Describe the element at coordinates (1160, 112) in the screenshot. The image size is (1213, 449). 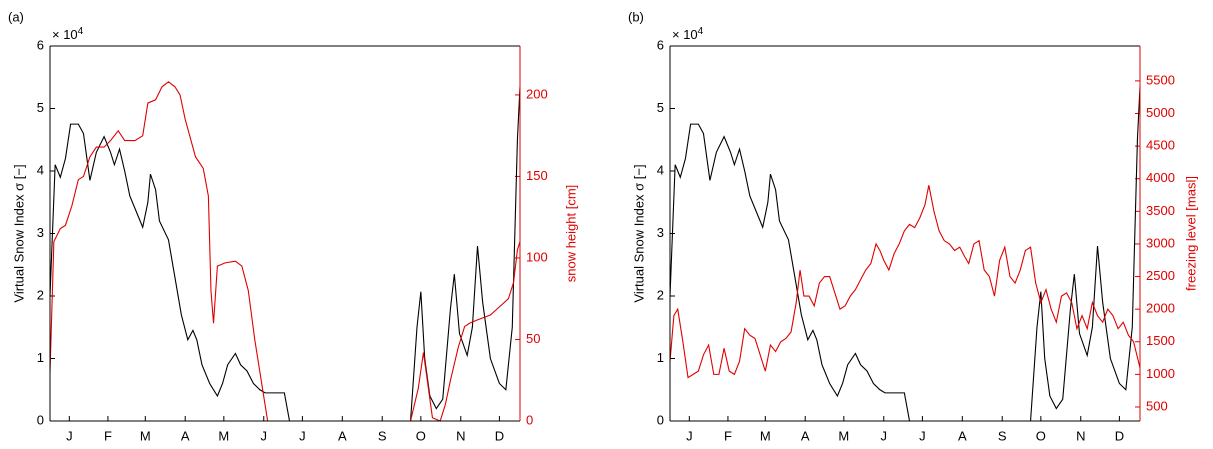
I see `y2-tick-label: 5000` at that location.